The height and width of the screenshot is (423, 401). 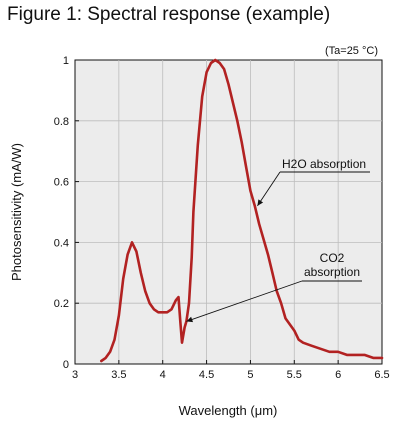 I want to click on annotation-label: CO2, so click(x=332, y=258).